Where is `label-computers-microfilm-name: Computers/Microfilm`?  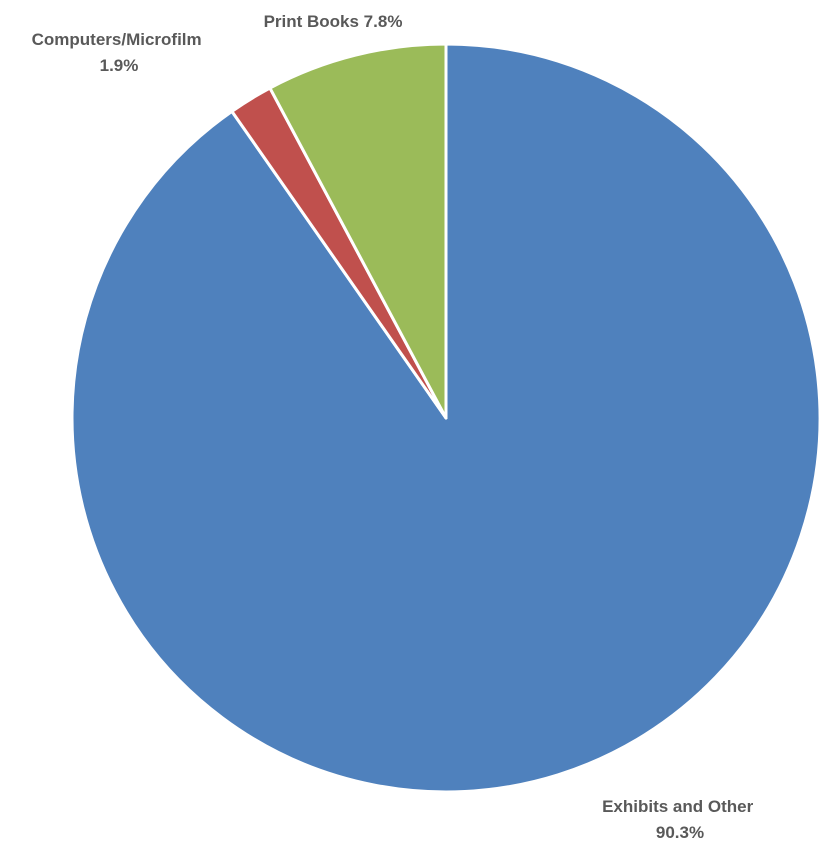 label-computers-microfilm-name: Computers/Microfilm is located at coordinates (117, 39).